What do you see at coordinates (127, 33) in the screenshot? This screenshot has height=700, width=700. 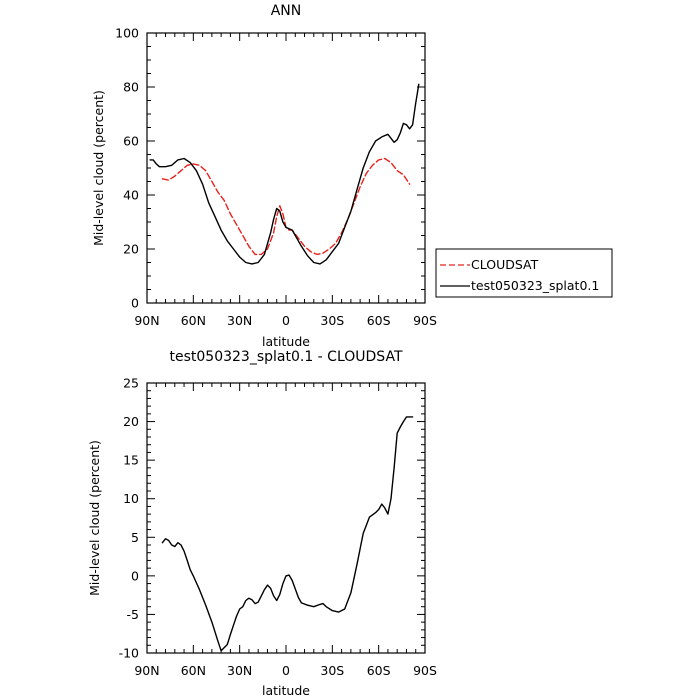 I see `top-ytick-label: 100` at bounding box center [127, 33].